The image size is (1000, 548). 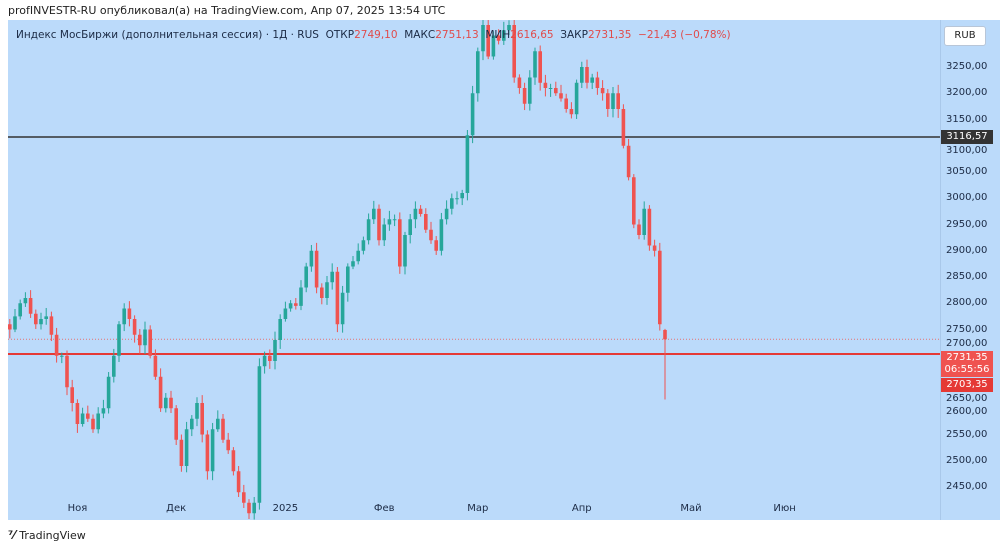 I want to click on price-tick-label: 2650,00, so click(x=967, y=398).